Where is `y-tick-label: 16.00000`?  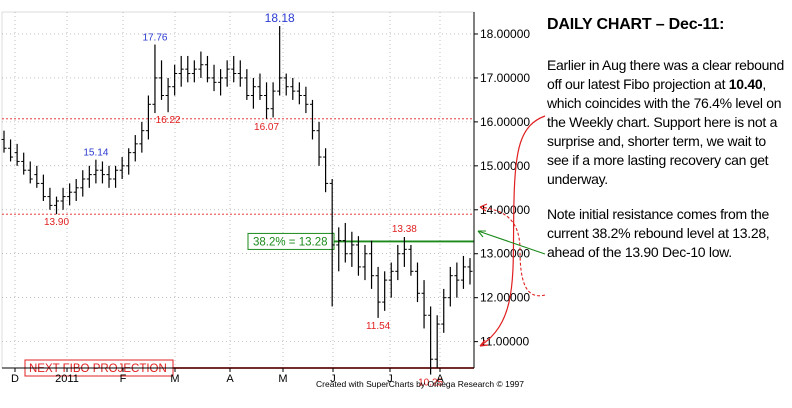 y-tick-label: 16.00000 is located at coordinates (505, 122).